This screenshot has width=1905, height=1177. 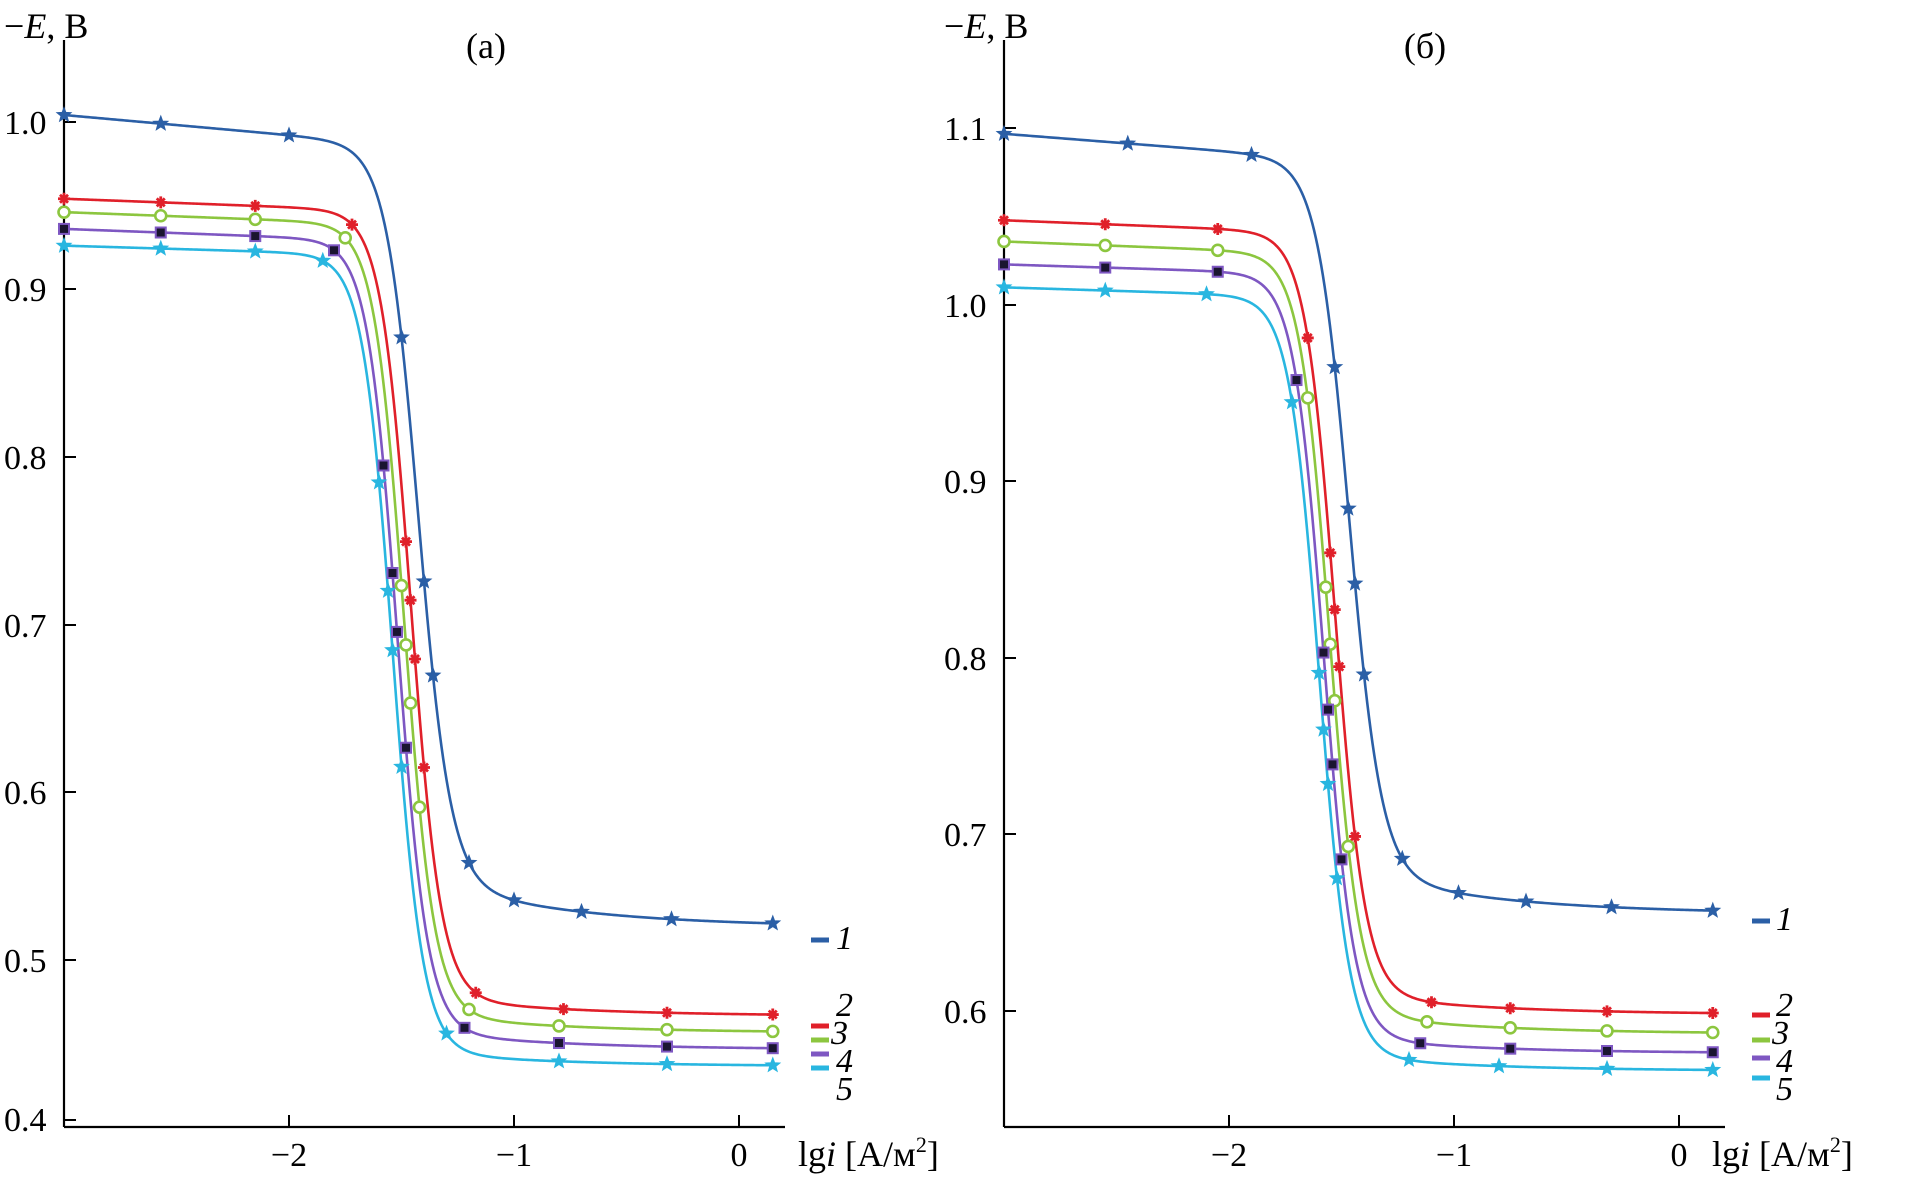 What do you see at coordinates (1780, 1033) in the screenshot?
I see `legend-label-3: 3` at bounding box center [1780, 1033].